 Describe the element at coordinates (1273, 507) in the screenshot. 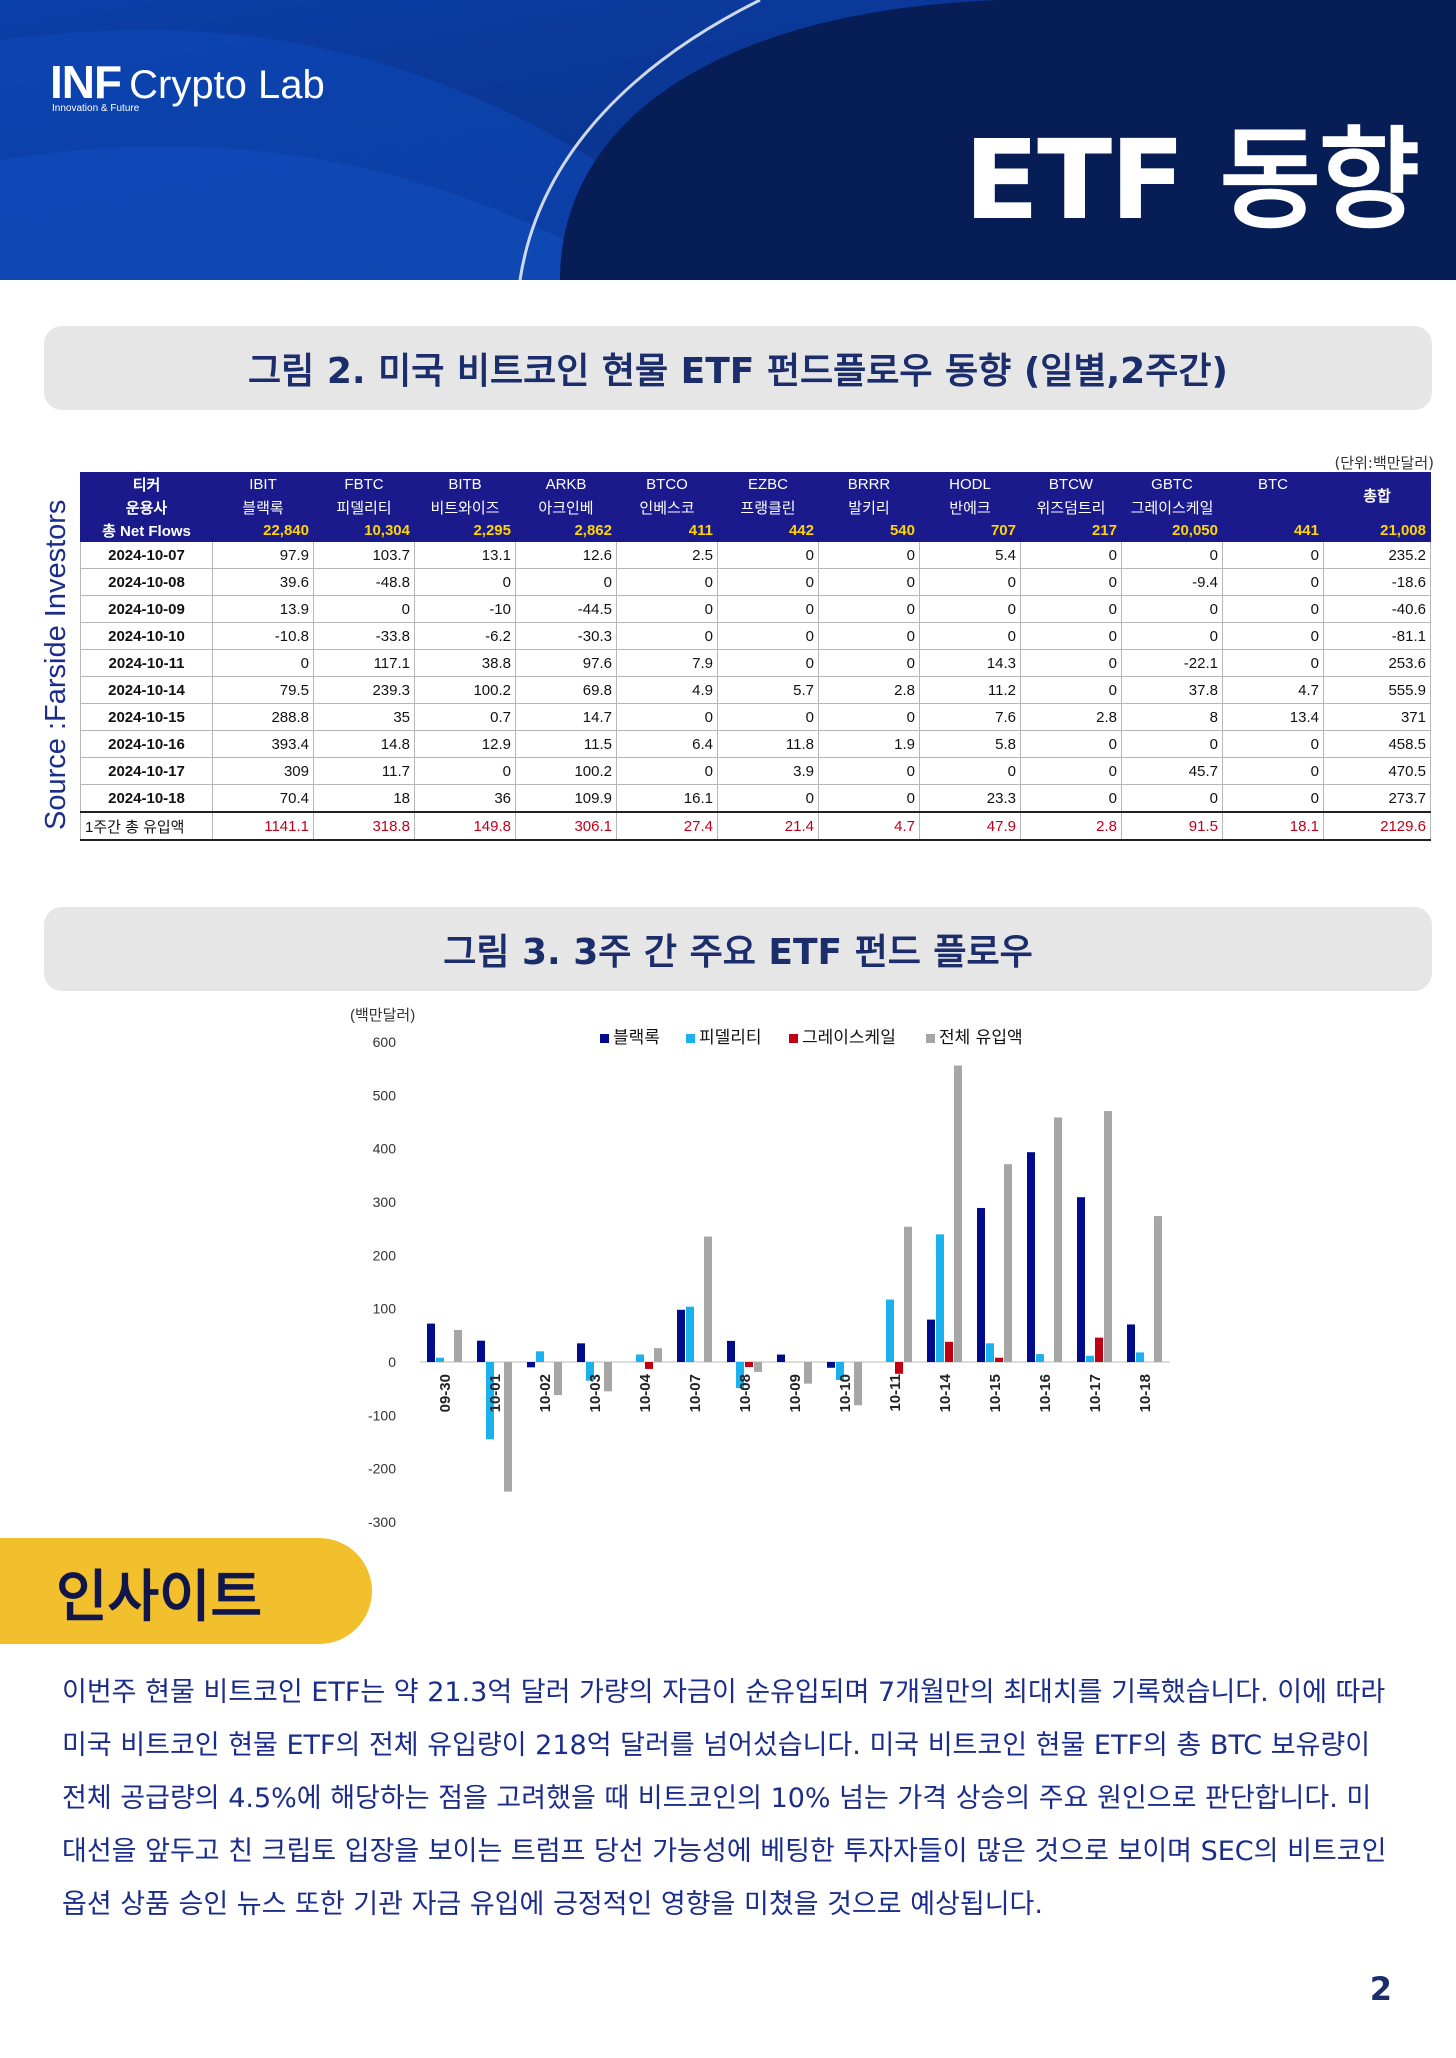

I see `manager-cell` at that location.